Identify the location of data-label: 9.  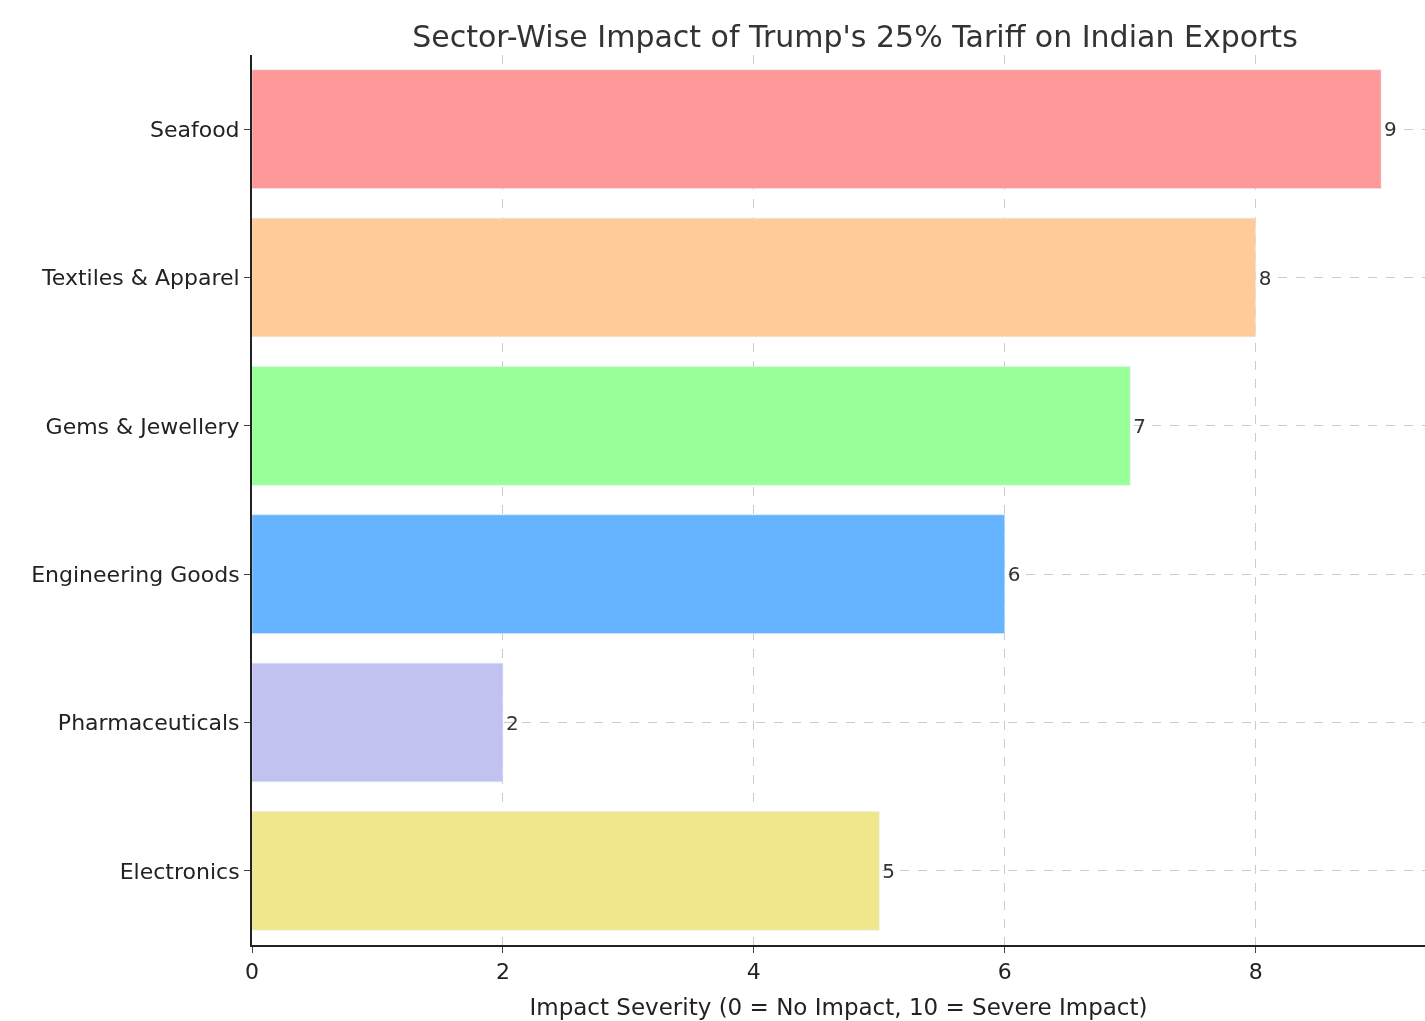
(1390, 129).